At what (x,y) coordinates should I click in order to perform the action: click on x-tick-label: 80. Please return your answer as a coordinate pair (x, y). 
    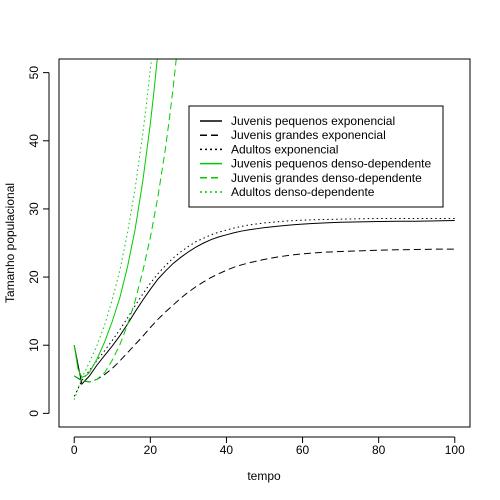
    Looking at the image, I should click on (379, 450).